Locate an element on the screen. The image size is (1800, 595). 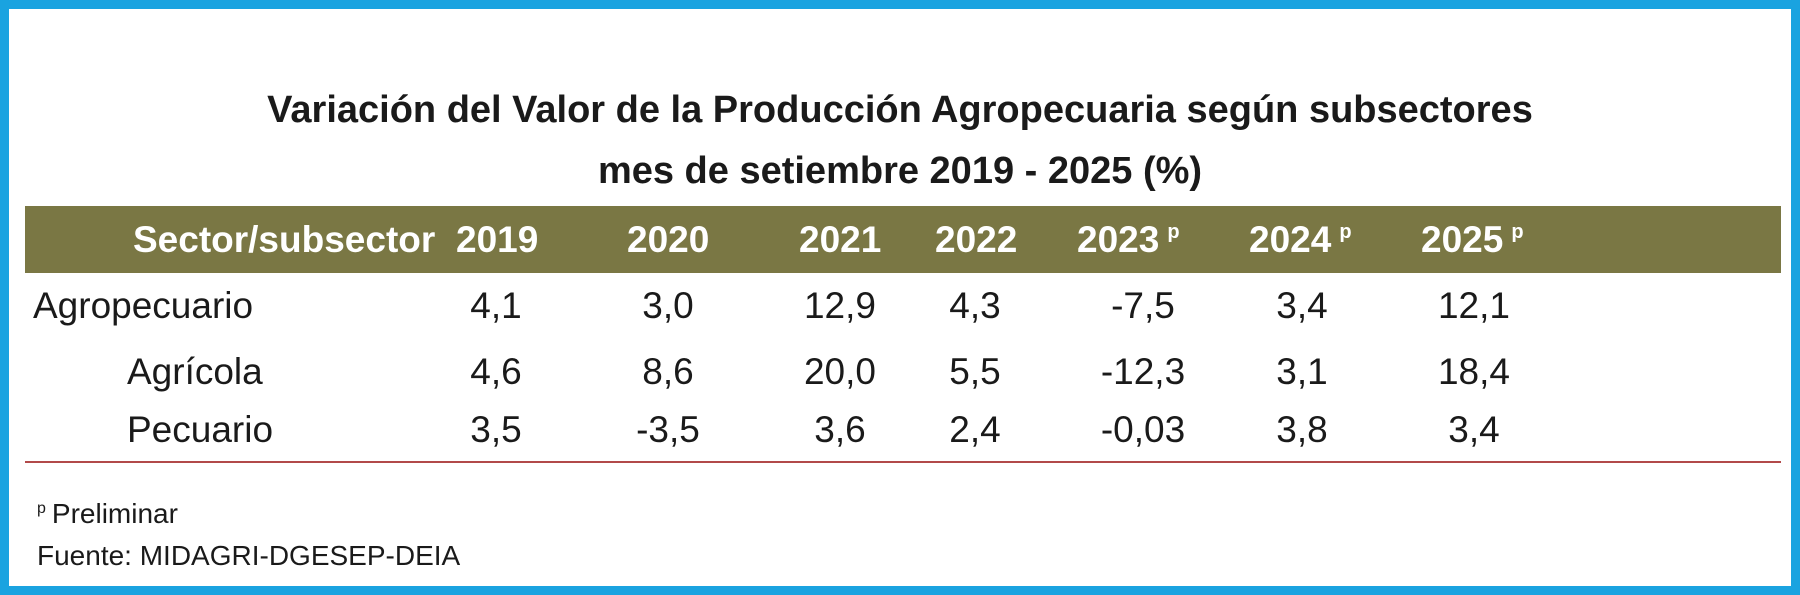
row-label-agricola: Agrícola is located at coordinates (195, 371).